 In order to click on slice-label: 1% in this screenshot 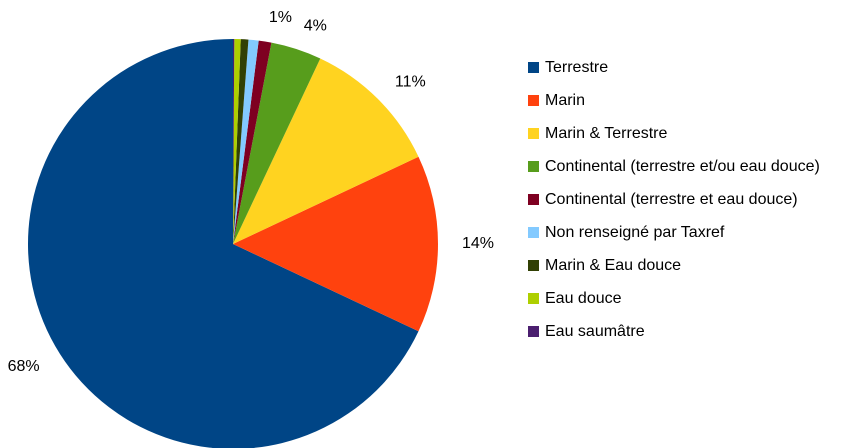, I will do `click(280, 17)`.